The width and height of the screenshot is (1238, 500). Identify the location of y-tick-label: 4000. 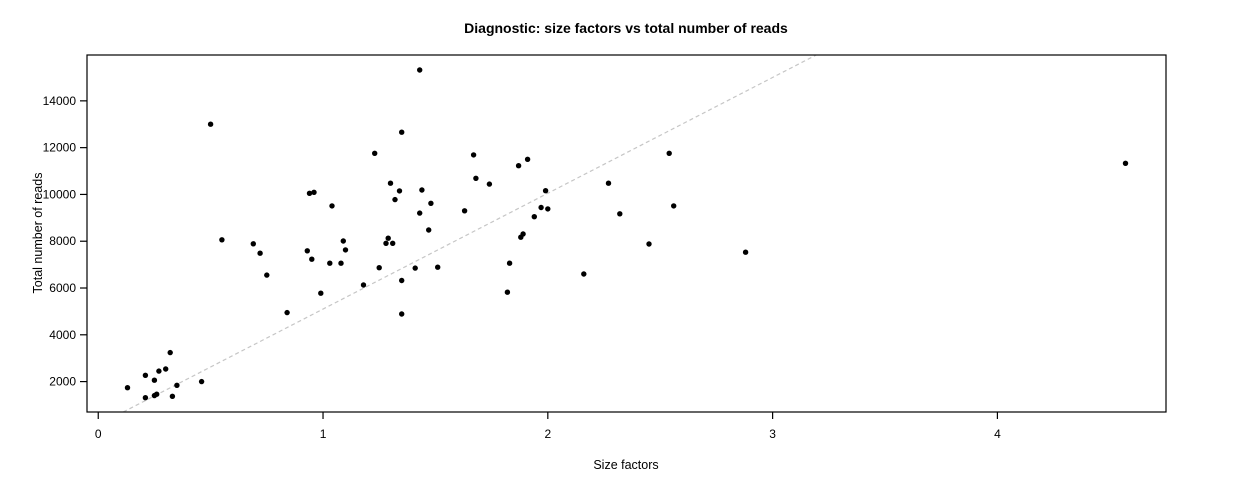
(62, 335).